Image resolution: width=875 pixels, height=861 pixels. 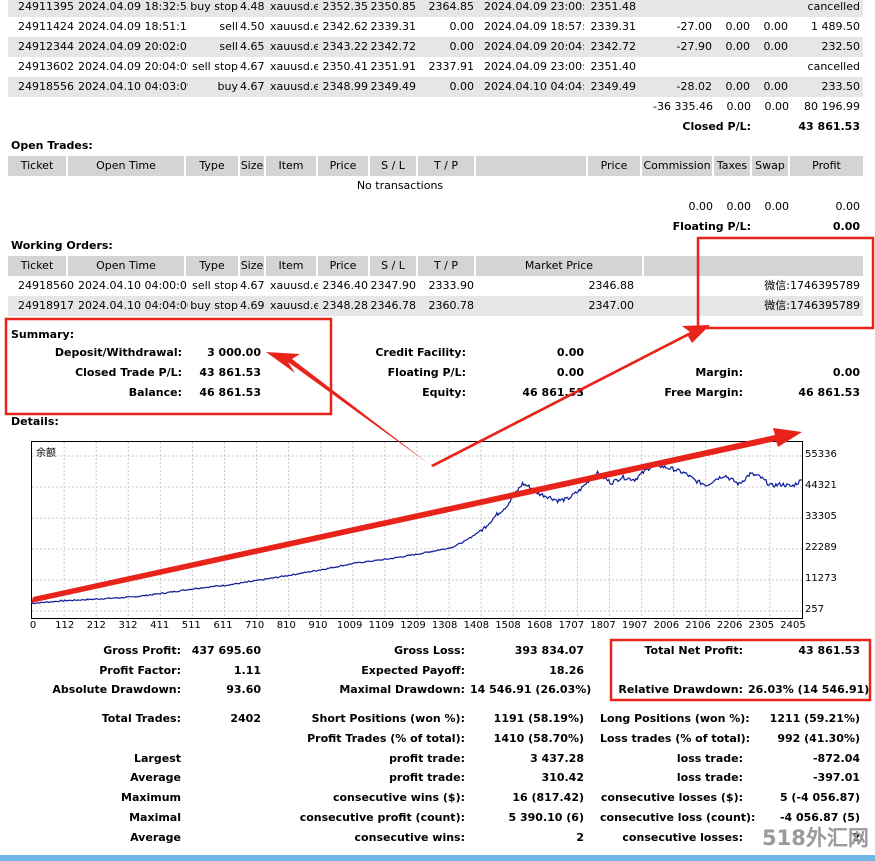 What do you see at coordinates (732, 166) in the screenshot?
I see `col-taxes: Taxes` at bounding box center [732, 166].